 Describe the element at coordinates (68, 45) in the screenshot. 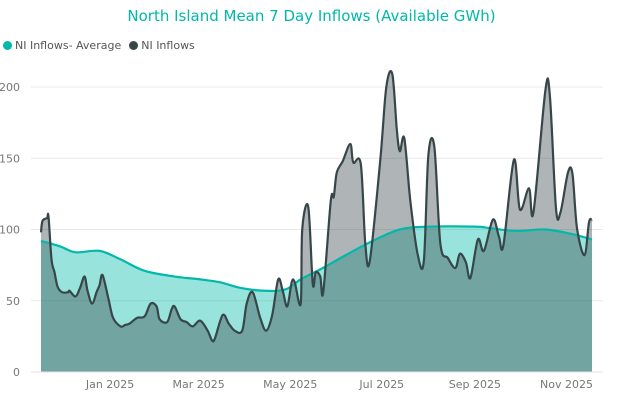

I see `legend-label-average: NI Inflows- Average` at that location.